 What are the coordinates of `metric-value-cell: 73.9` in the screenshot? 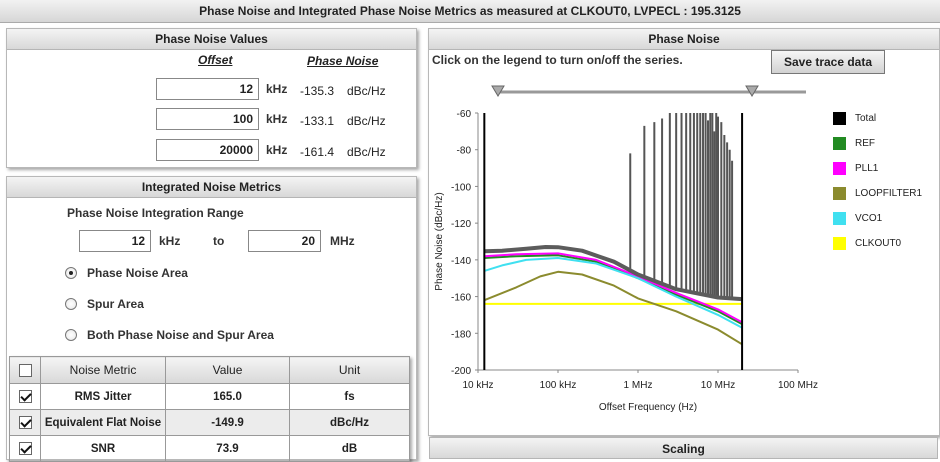 It's located at (228, 449).